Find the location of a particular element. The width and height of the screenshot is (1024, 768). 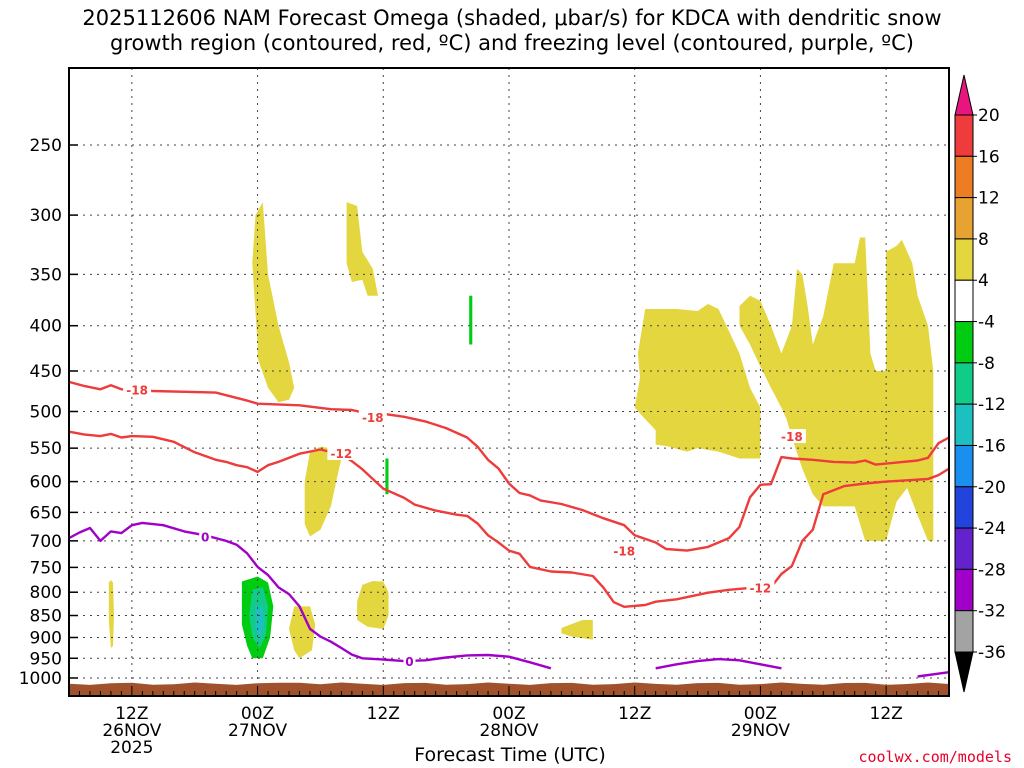

colorbar-bottom-arrow is located at coordinates (964, 672).